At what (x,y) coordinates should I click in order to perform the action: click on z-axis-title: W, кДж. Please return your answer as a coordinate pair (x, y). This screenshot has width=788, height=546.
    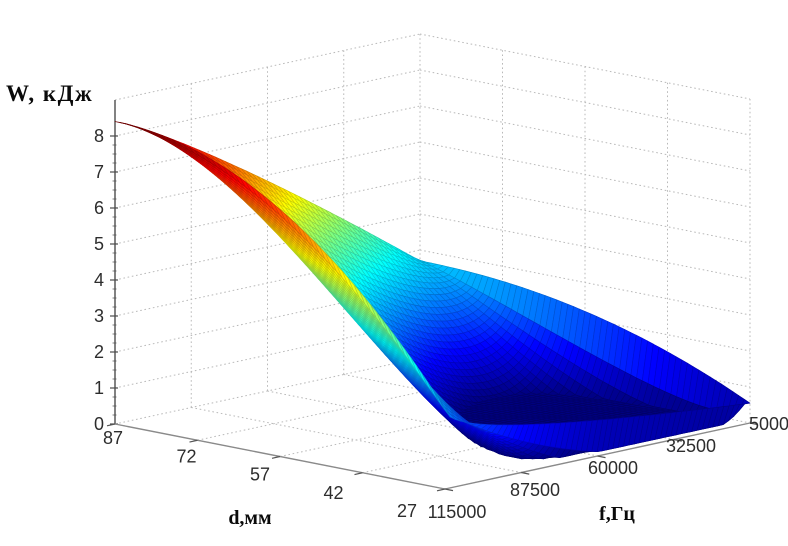
    Looking at the image, I should click on (49, 93).